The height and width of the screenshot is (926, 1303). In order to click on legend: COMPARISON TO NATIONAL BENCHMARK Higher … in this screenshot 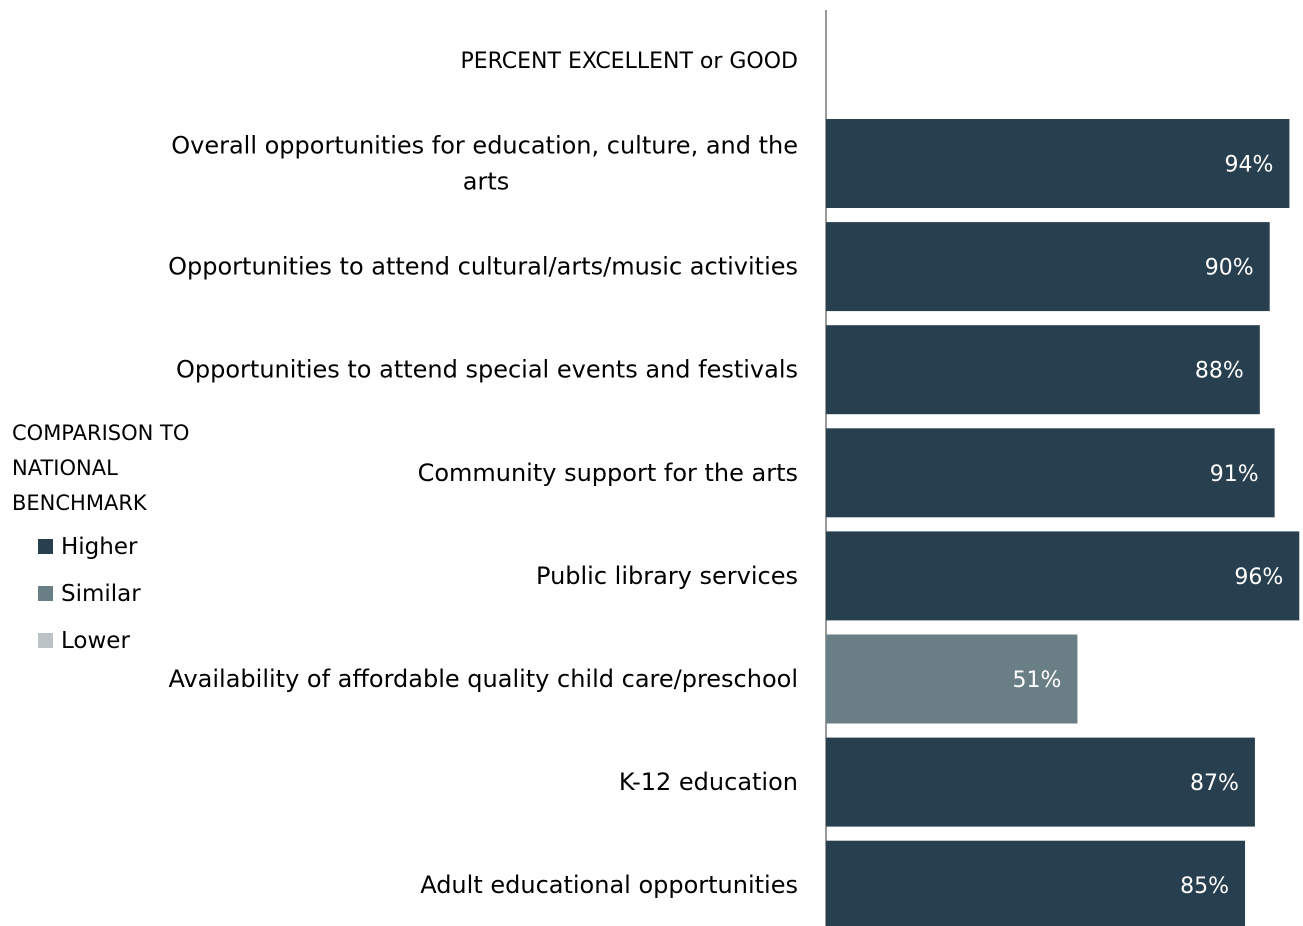, I will do `click(132, 540)`.